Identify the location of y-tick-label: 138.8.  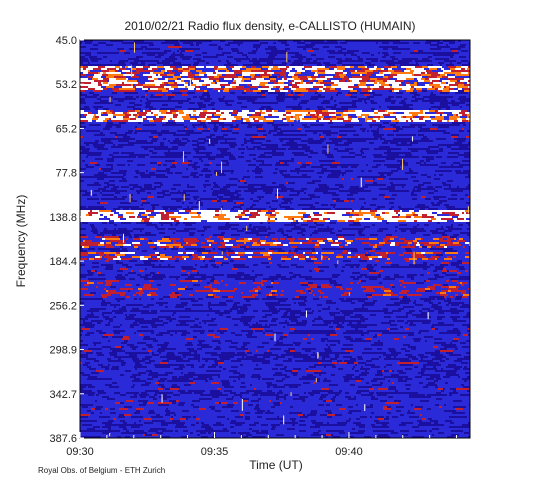
(63, 218).